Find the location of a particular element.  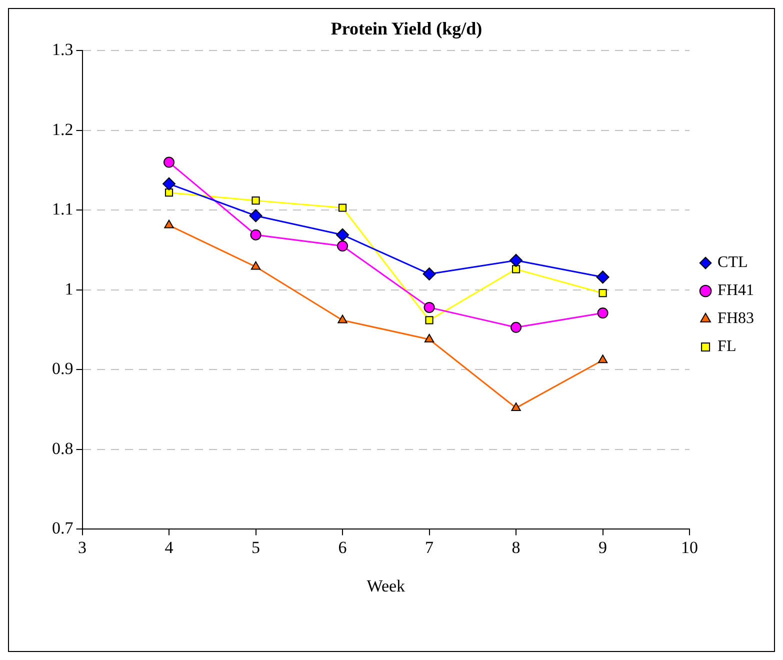

x-tick-label: 9 is located at coordinates (603, 547).